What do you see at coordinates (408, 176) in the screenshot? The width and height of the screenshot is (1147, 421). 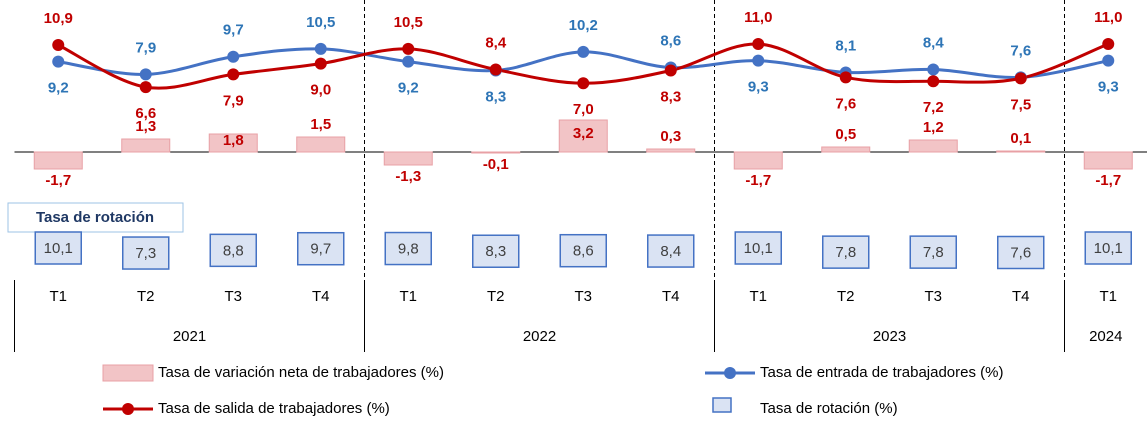 I see `bar-value-label: -1,3` at bounding box center [408, 176].